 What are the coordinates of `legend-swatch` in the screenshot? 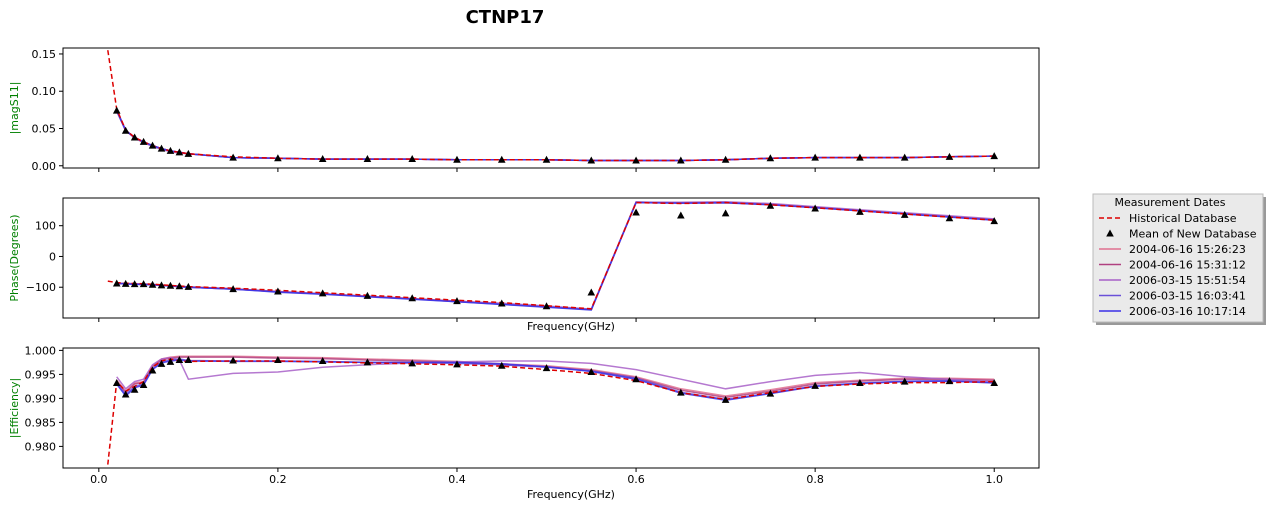 It's located at (1110, 233).